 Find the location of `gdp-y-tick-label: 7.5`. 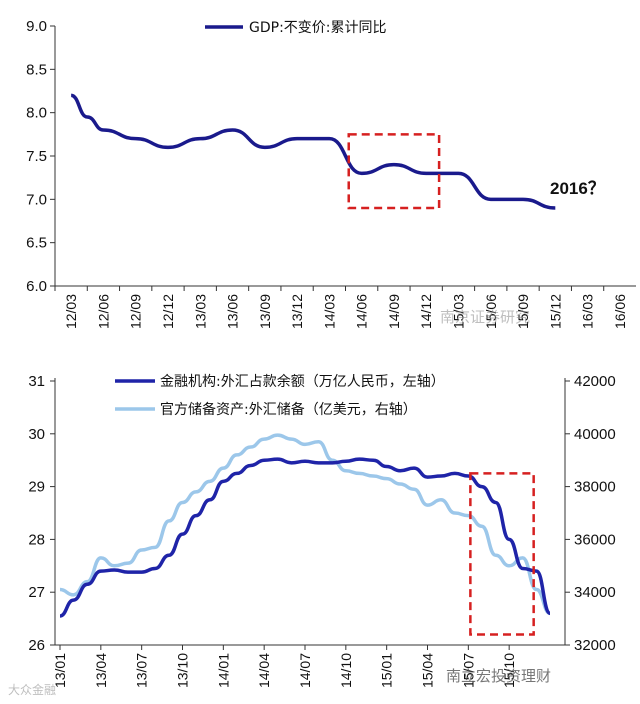

gdp-y-tick-label: 7.5 is located at coordinates (36, 156).